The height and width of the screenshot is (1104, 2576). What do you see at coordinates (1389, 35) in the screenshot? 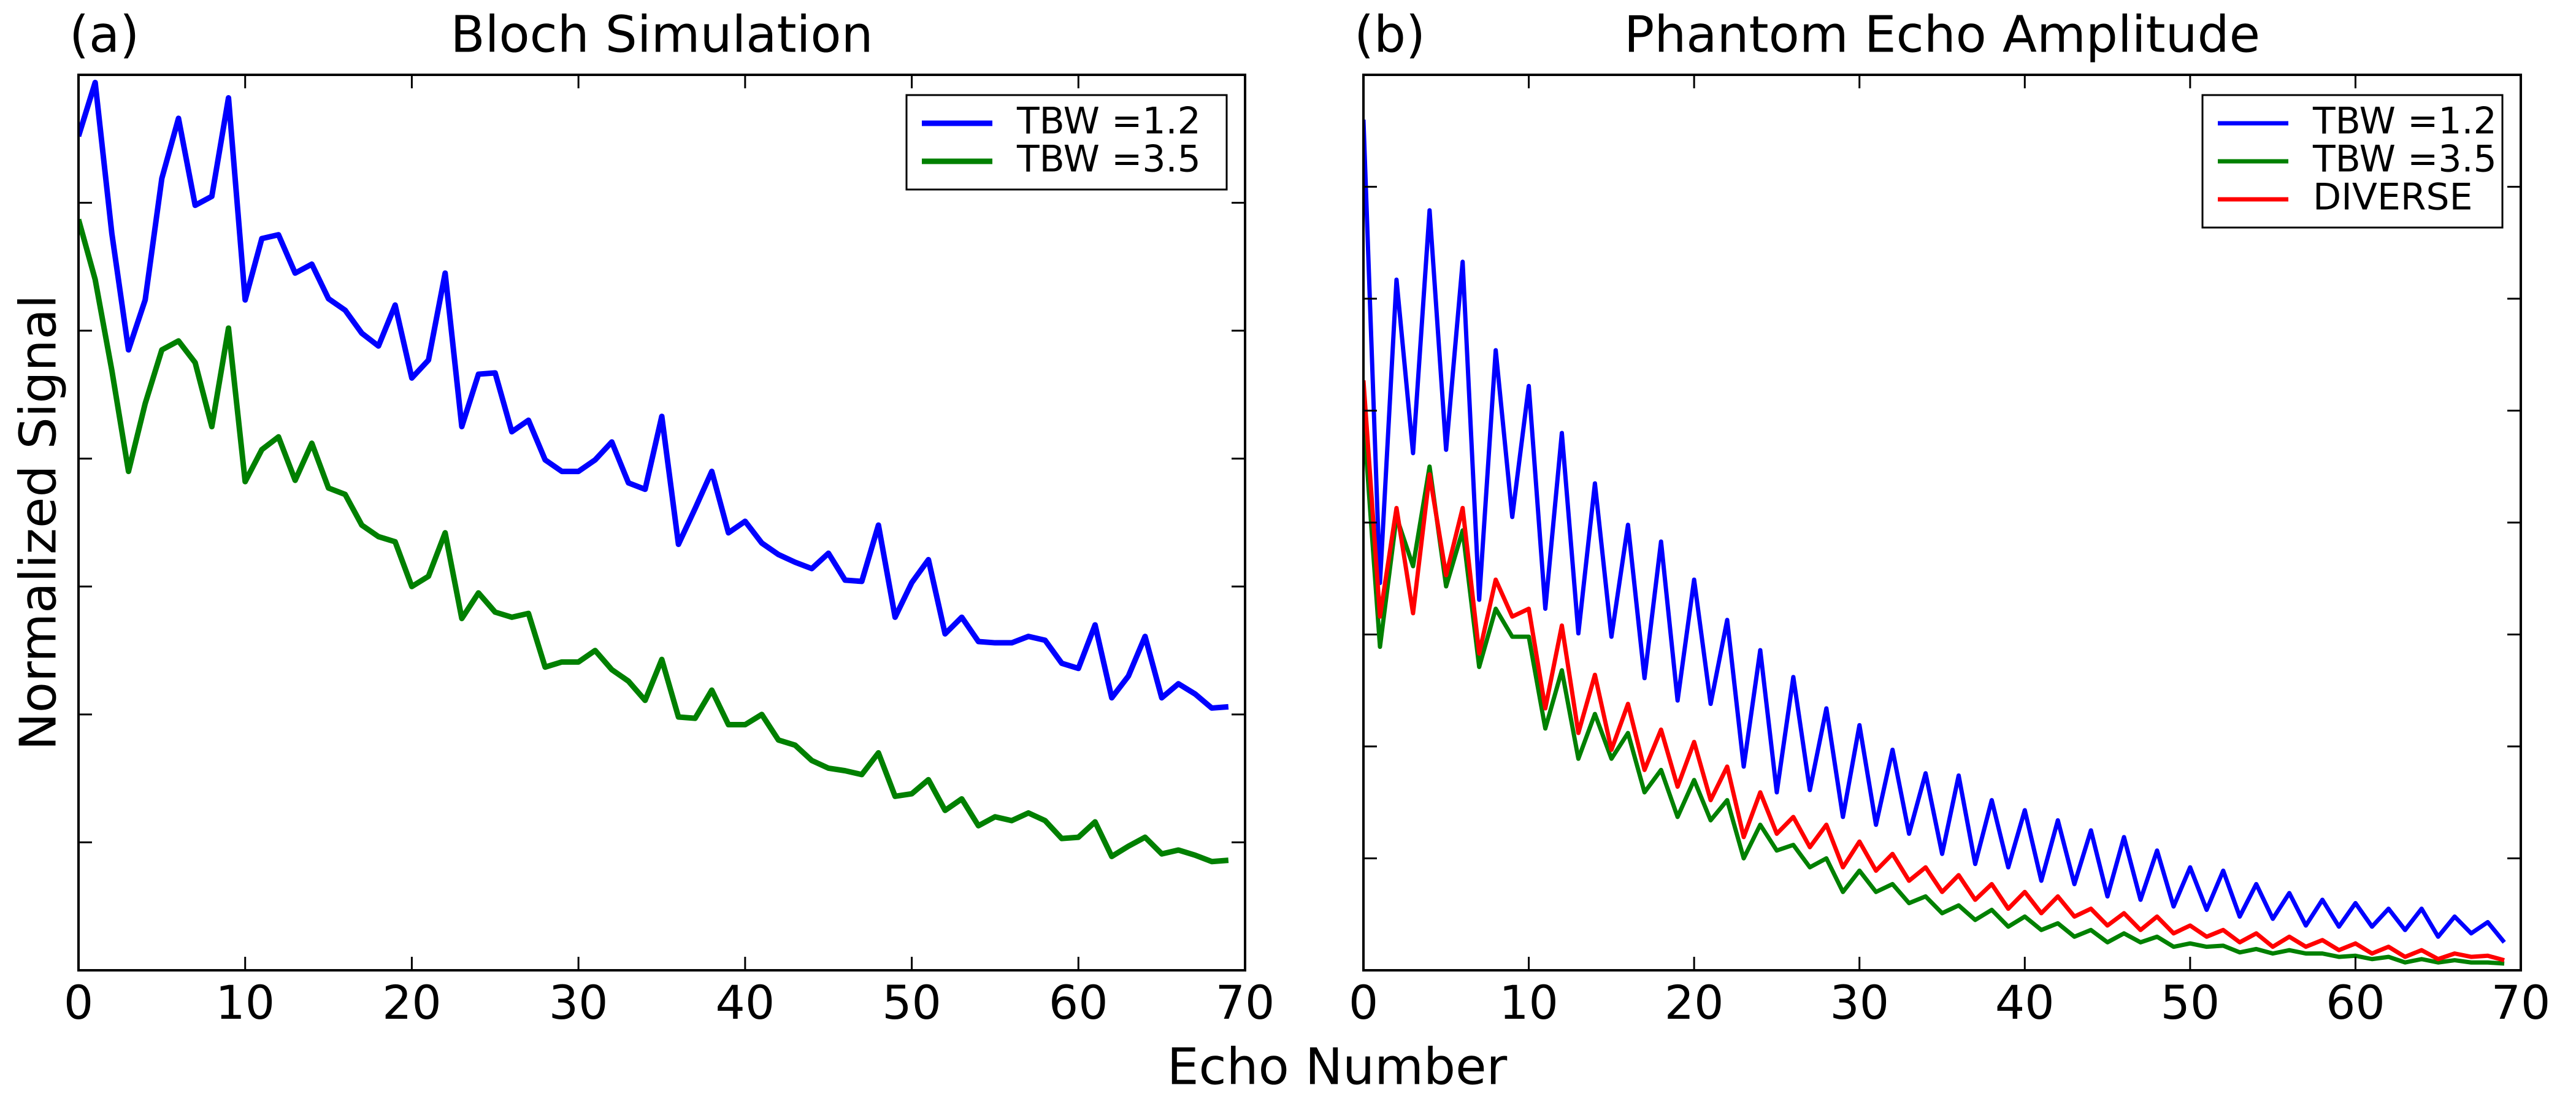
I see `panel-label: (b)` at bounding box center [1389, 35].